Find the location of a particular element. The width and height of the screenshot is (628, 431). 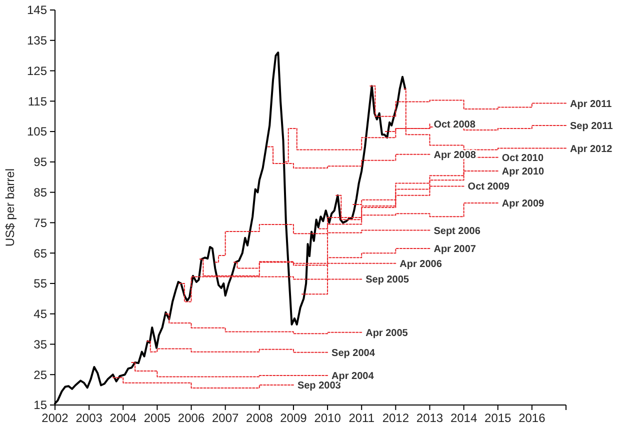

series-label: Apr 2004 is located at coordinates (353, 376).